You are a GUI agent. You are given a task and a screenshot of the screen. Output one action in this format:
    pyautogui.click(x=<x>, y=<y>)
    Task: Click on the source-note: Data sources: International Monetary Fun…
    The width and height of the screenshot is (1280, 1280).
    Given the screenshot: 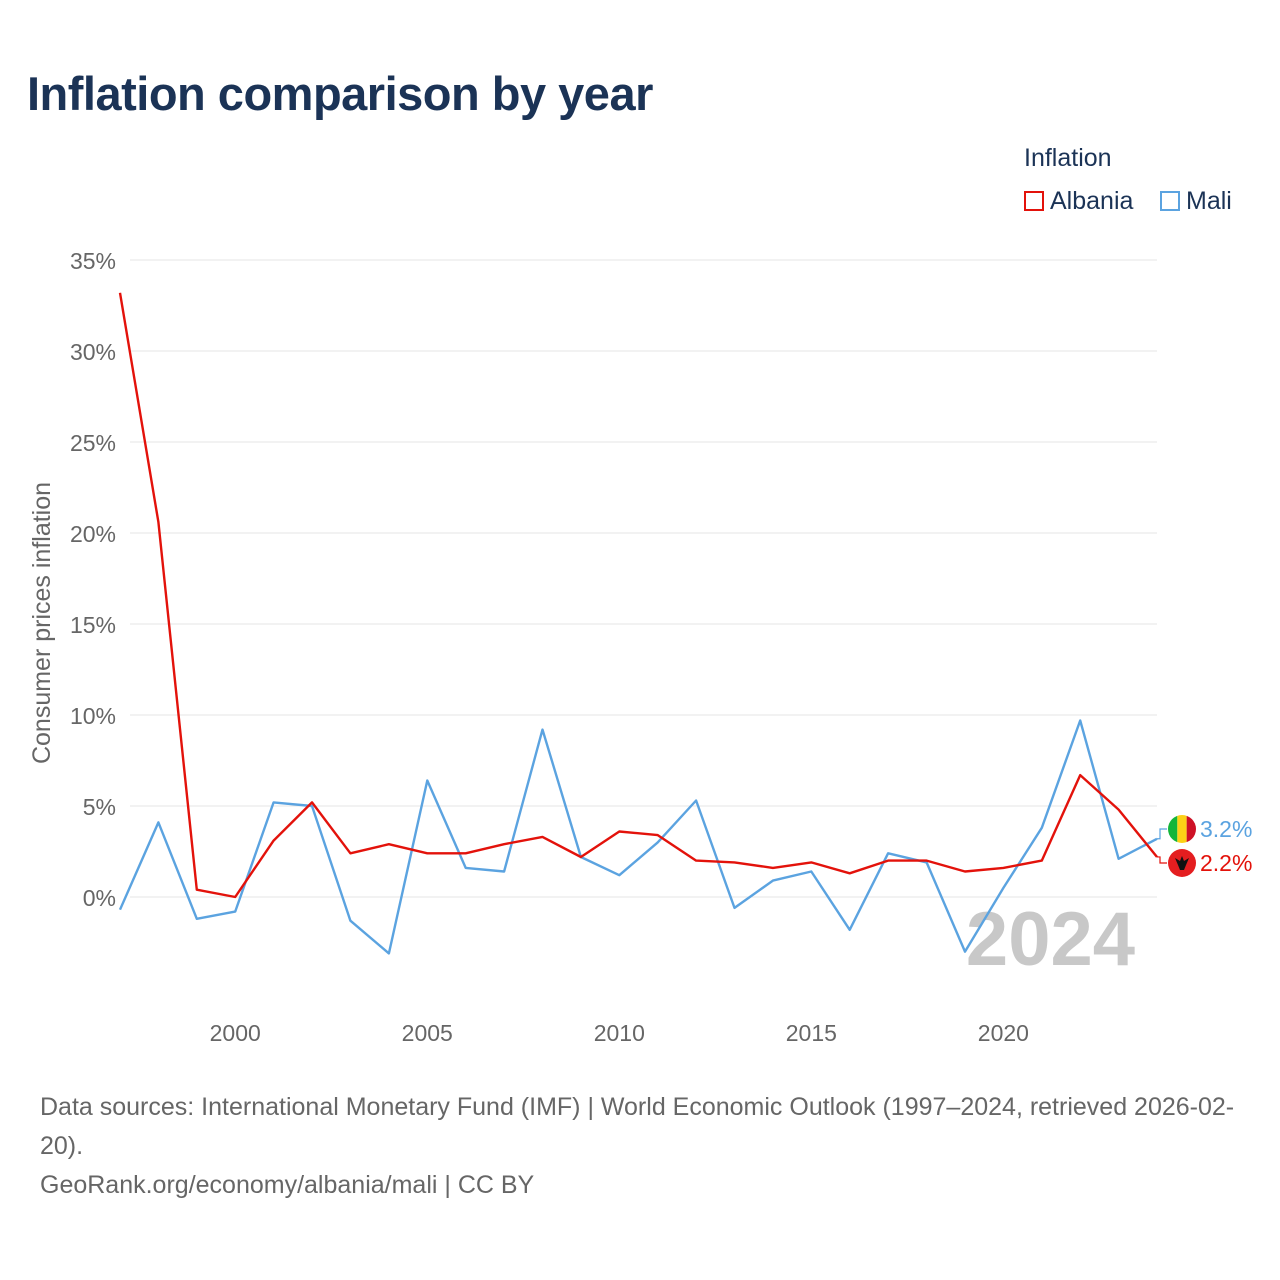 What is the action you would take?
    pyautogui.click(x=645, y=1146)
    